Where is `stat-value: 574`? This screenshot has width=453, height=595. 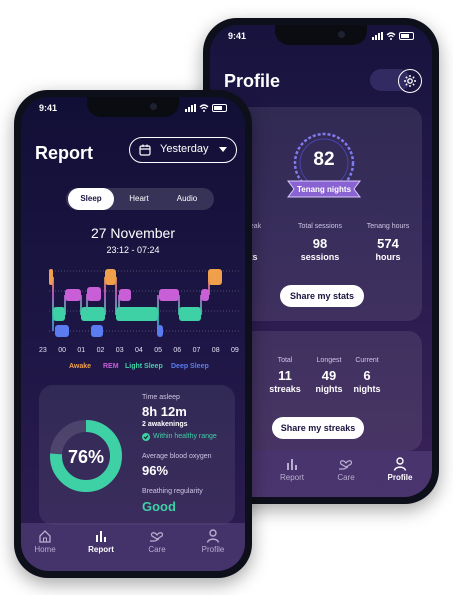 stat-value: 574 is located at coordinates (388, 243).